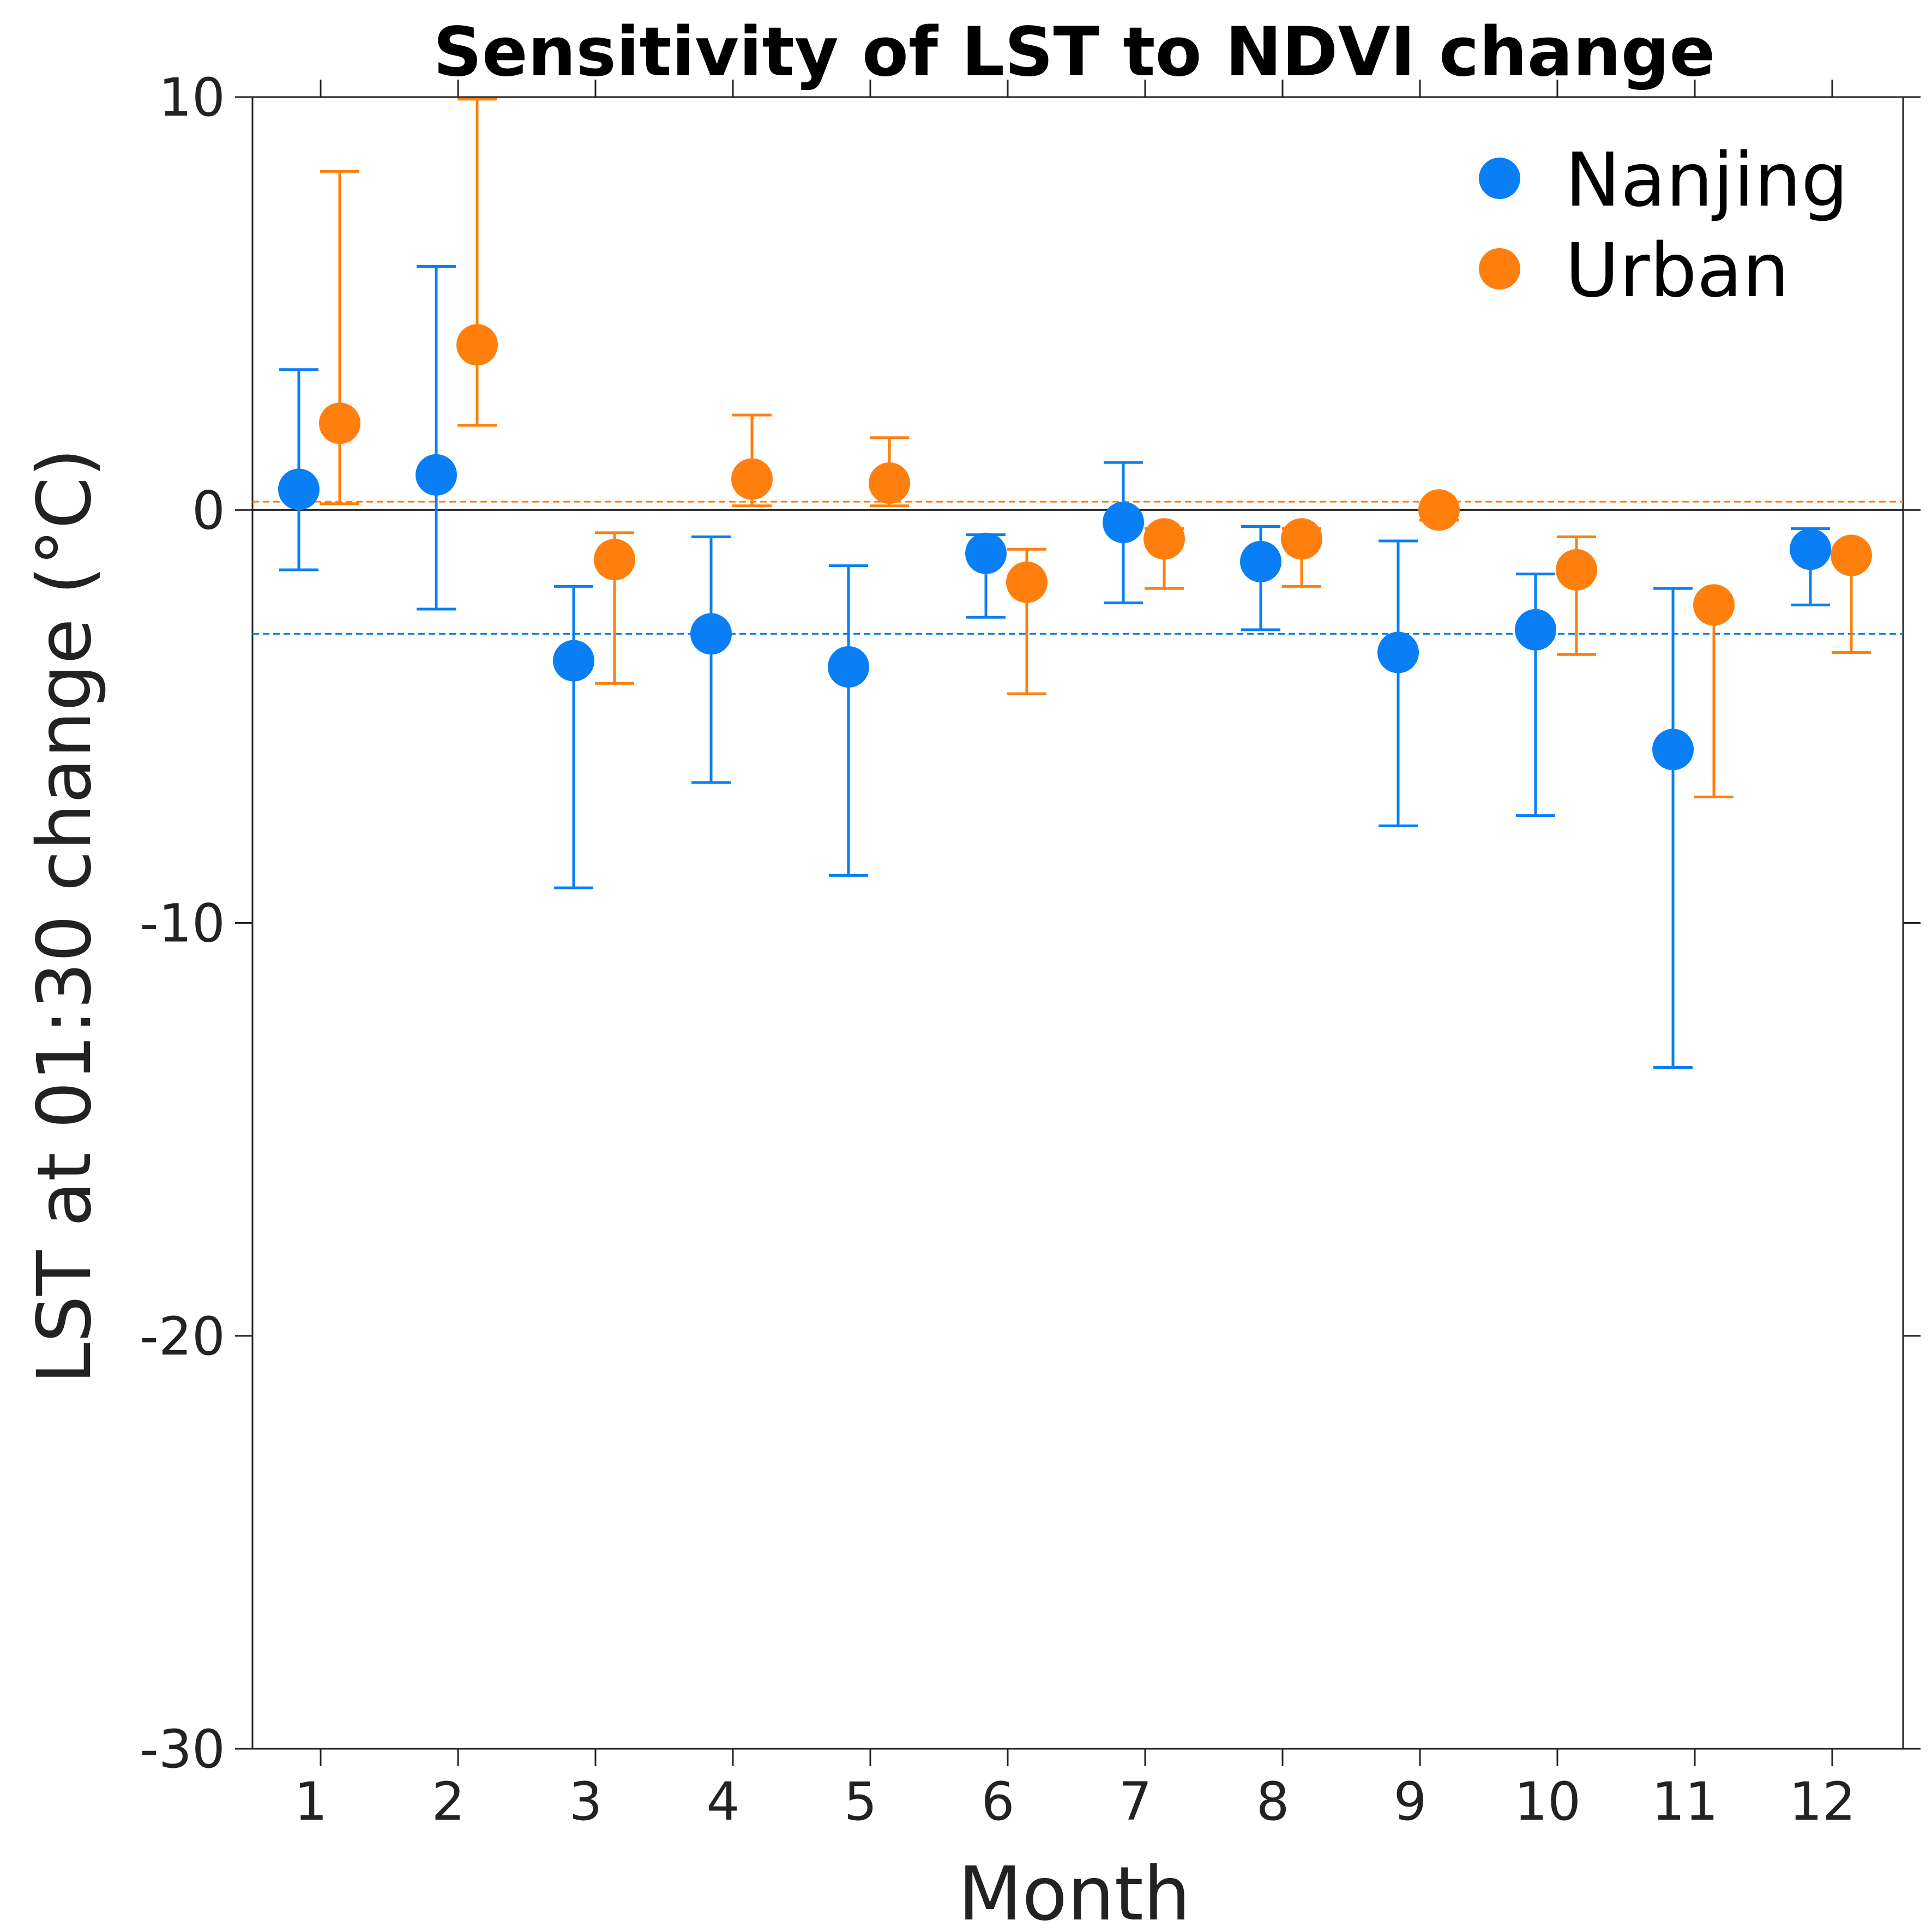  I want to click on x-tick-label: 8, so click(1272, 1801).